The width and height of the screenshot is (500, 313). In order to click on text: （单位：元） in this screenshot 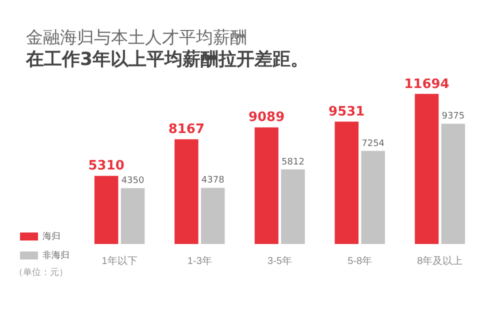, I will do `click(41, 272)`.